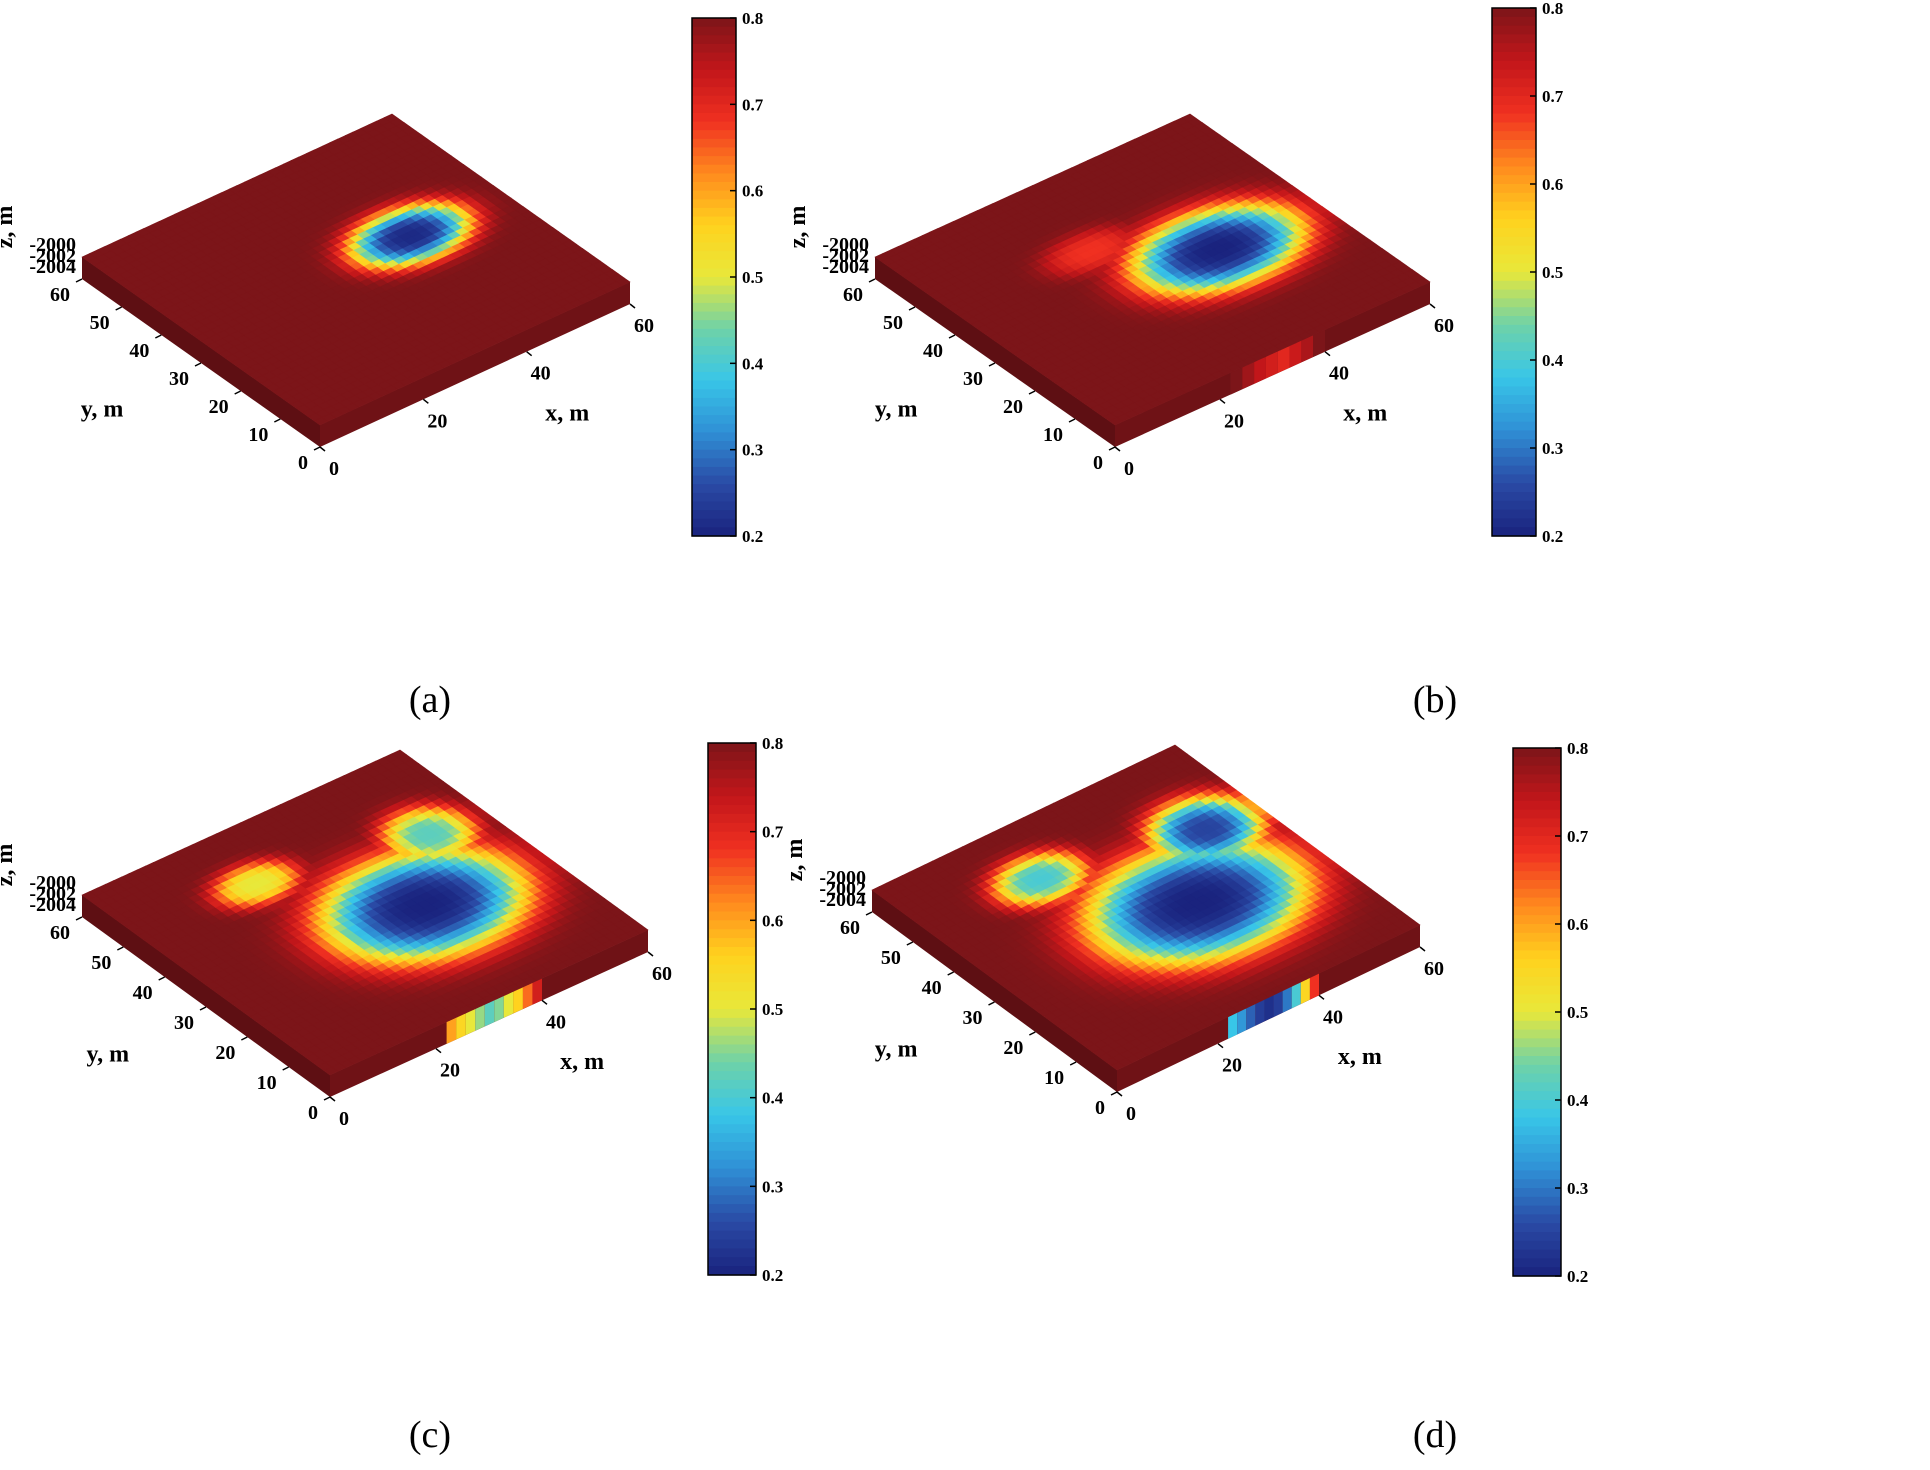  Describe the element at coordinates (206, 996) in the screenshot. I see `slab-side-face` at that location.